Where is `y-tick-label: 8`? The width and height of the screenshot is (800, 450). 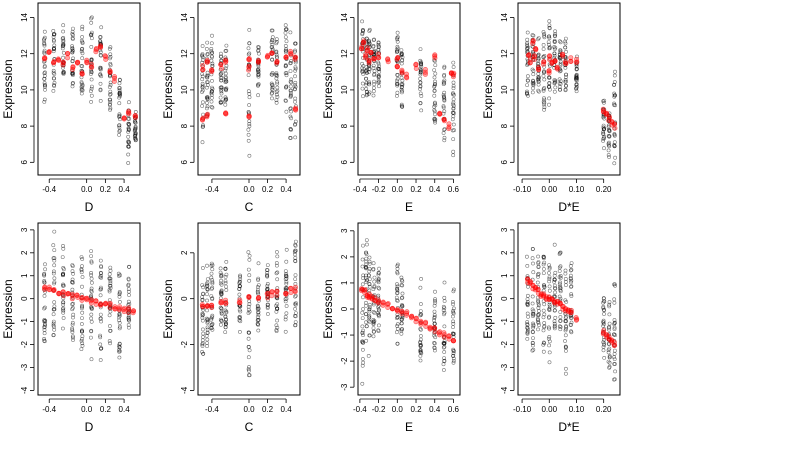
y-tick-label: 8 is located at coordinates (24, 125).